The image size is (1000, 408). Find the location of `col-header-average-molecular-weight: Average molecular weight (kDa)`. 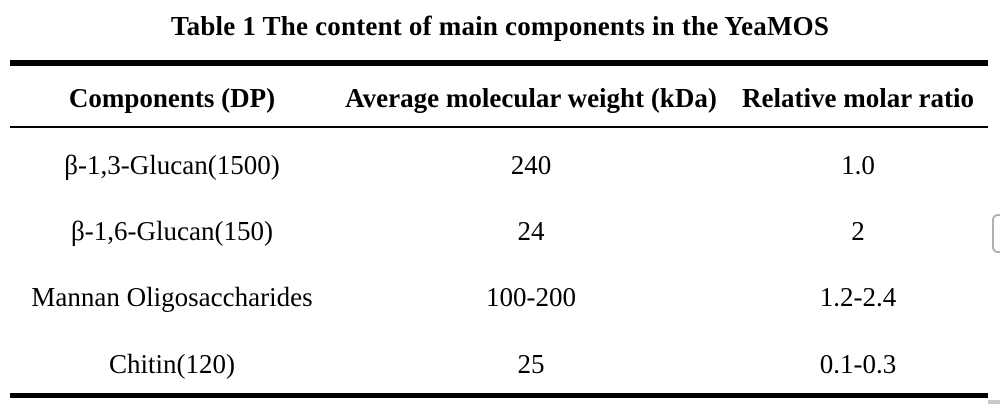

col-header-average-molecular-weight: Average molecular weight (kDa) is located at coordinates (531, 98).